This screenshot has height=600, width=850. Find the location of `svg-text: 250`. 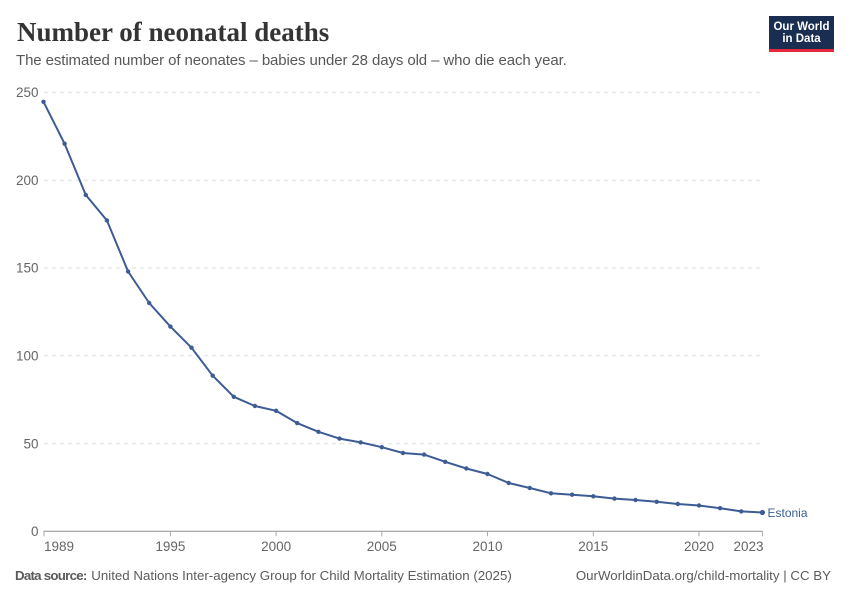

svg-text: 250 is located at coordinates (27, 92).